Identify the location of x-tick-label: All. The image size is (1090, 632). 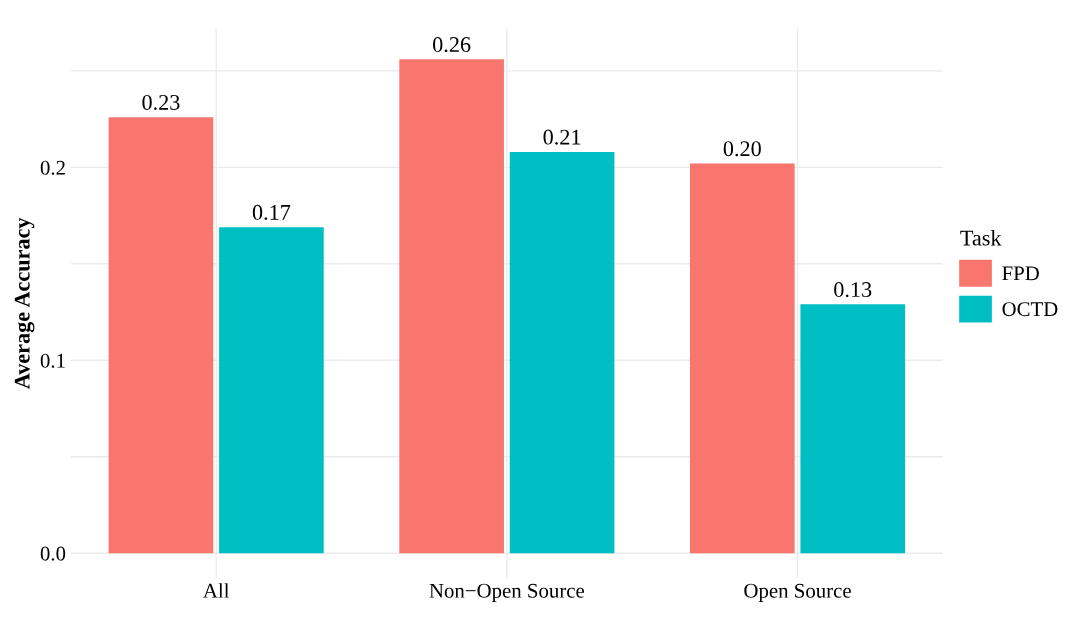
(216, 590).